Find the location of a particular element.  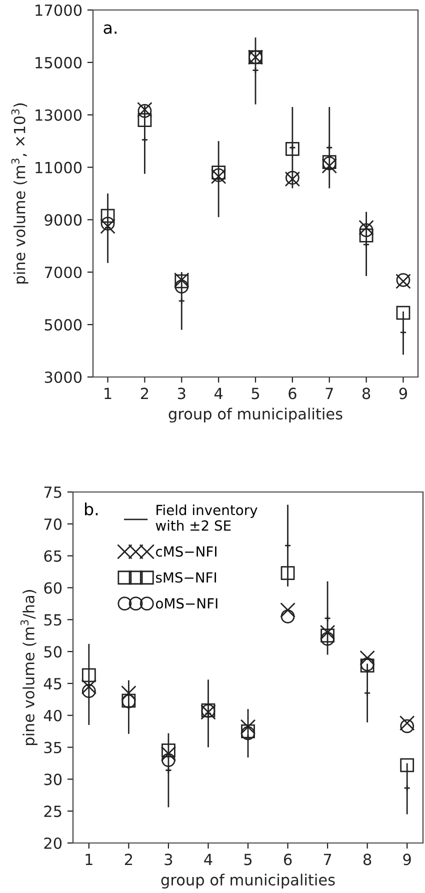

y-tick-label: 30 is located at coordinates (53, 780).